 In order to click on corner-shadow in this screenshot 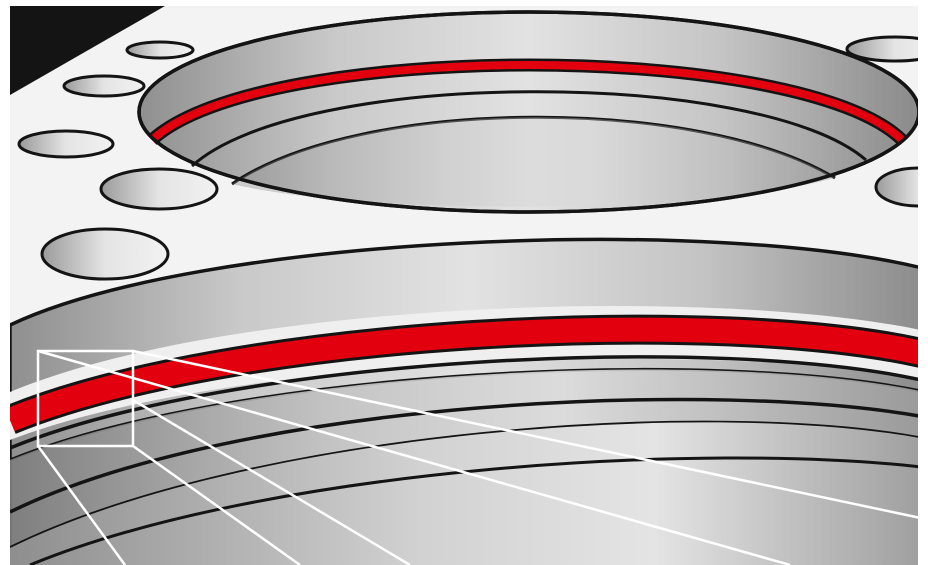, I will do `click(87, 50)`.